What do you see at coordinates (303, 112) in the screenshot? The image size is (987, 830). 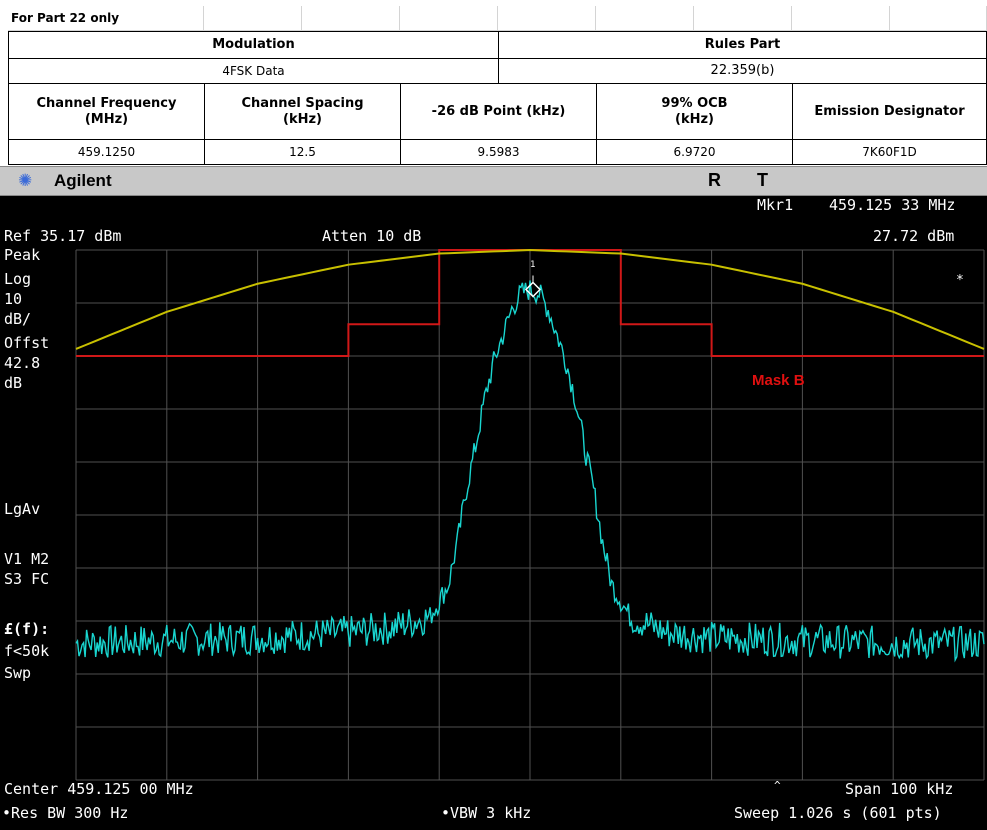 I see `col-channel-spacing: Channel Spacing (kHz)` at bounding box center [303, 112].